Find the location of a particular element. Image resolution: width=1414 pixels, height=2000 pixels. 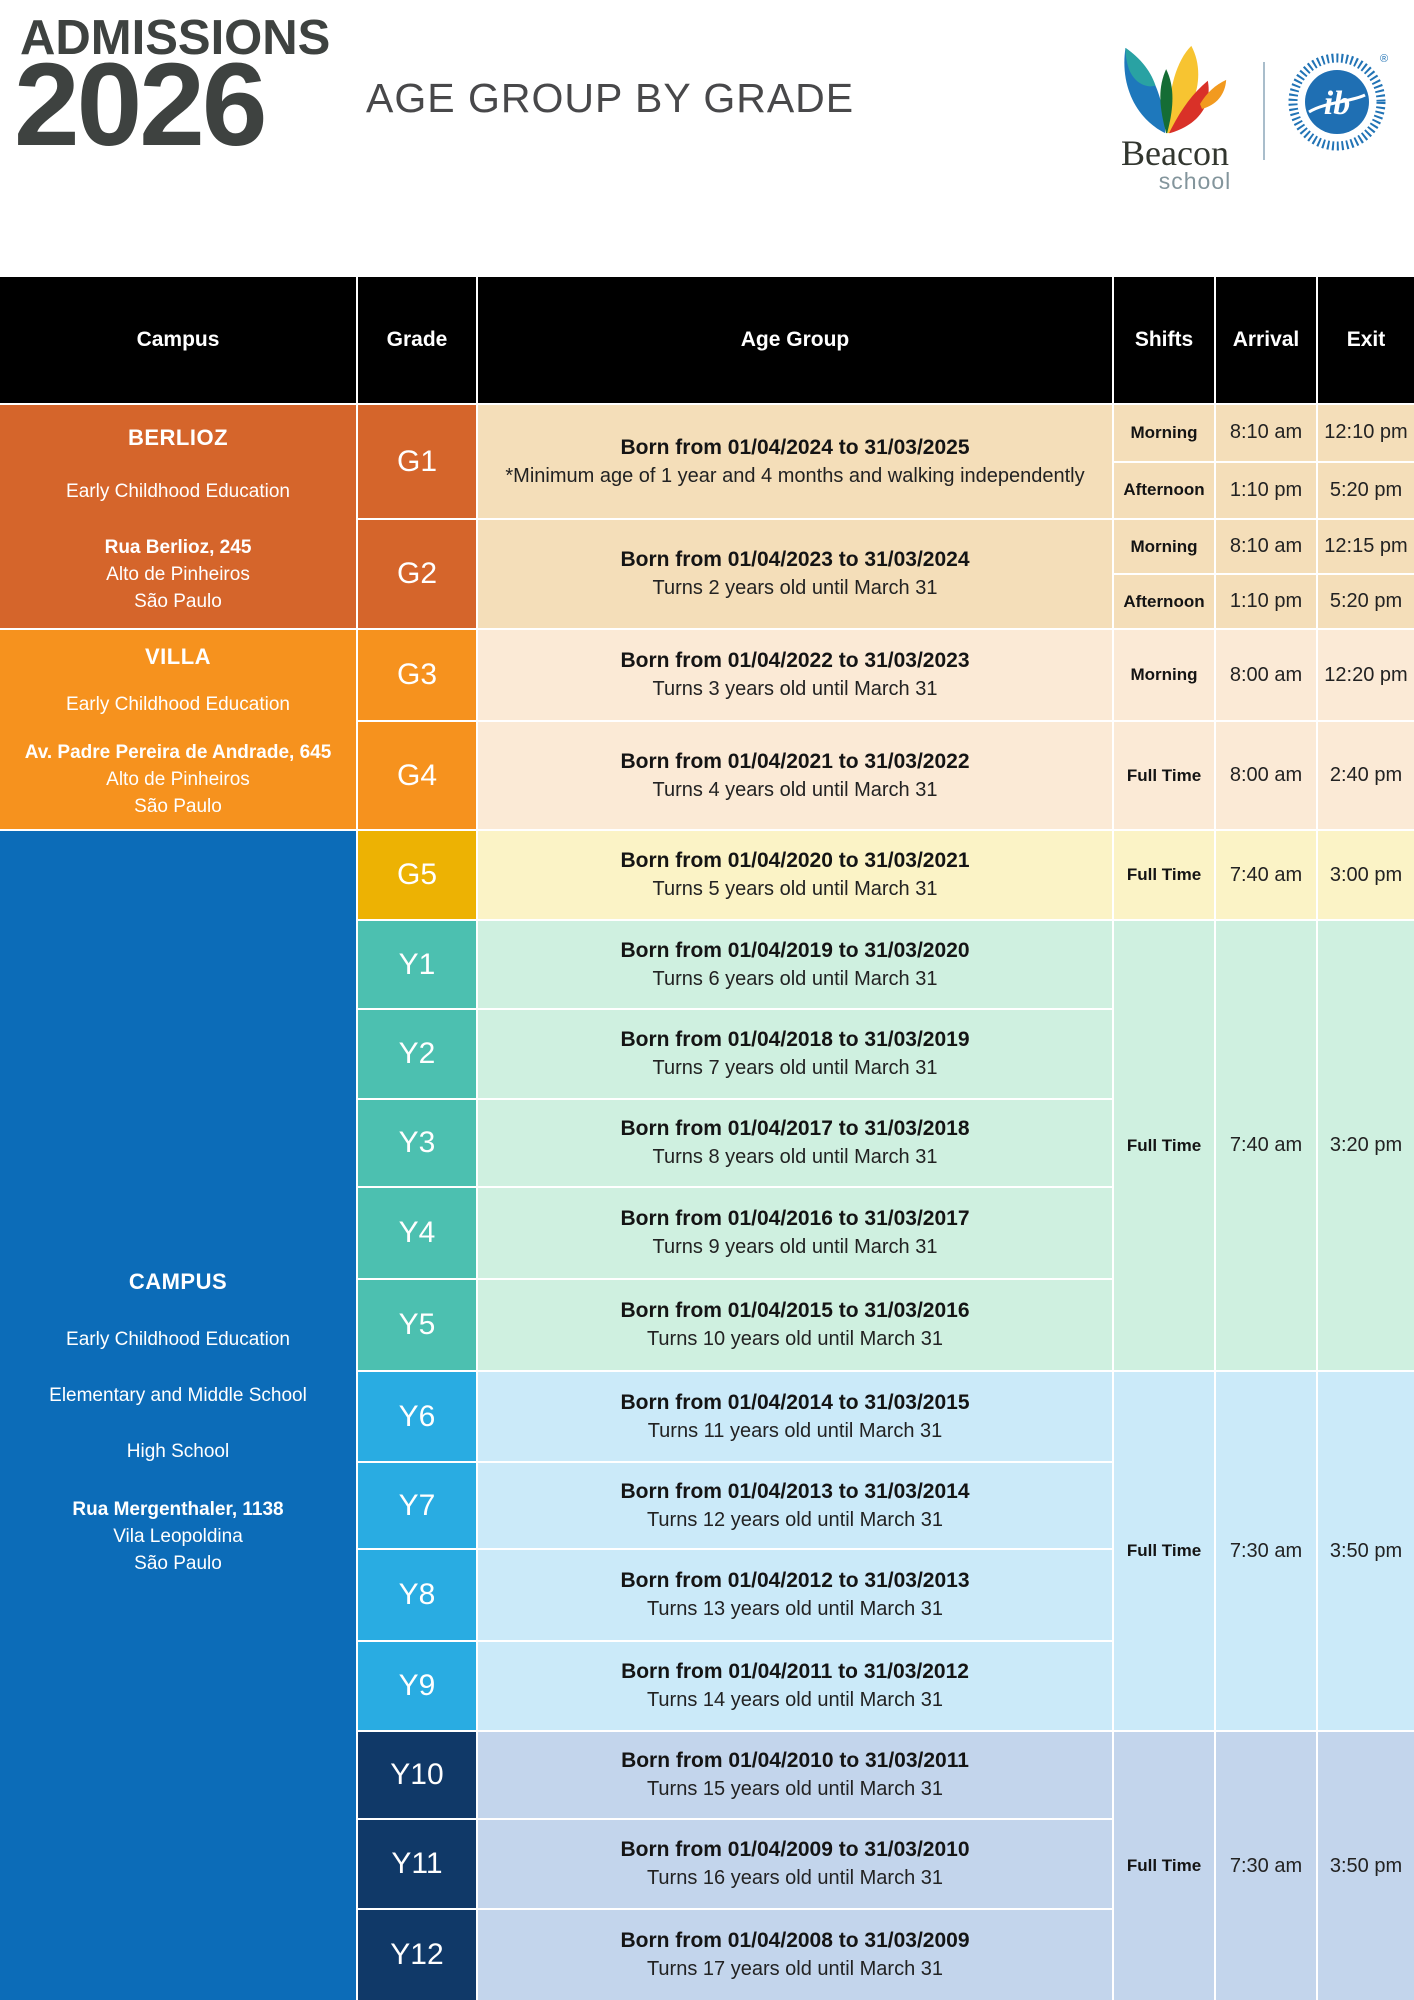

beacon-wordmark-sub: school is located at coordinates (1195, 181).